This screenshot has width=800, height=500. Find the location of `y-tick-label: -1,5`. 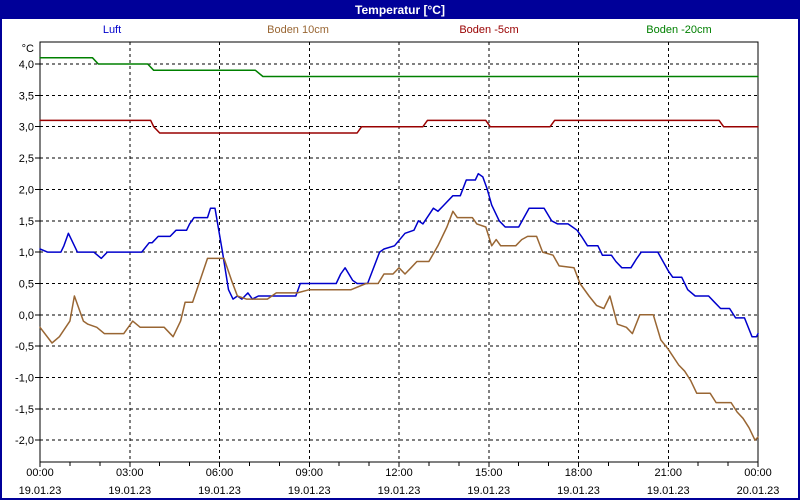

y-tick-label: -1,5 is located at coordinates (24, 410).